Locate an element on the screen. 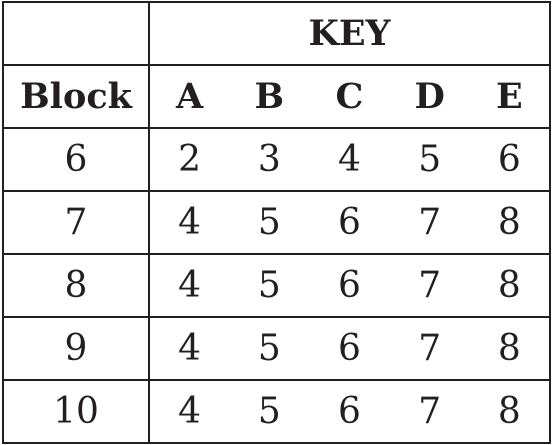 The image size is (555, 445). block-cell: 10 is located at coordinates (76, 411).